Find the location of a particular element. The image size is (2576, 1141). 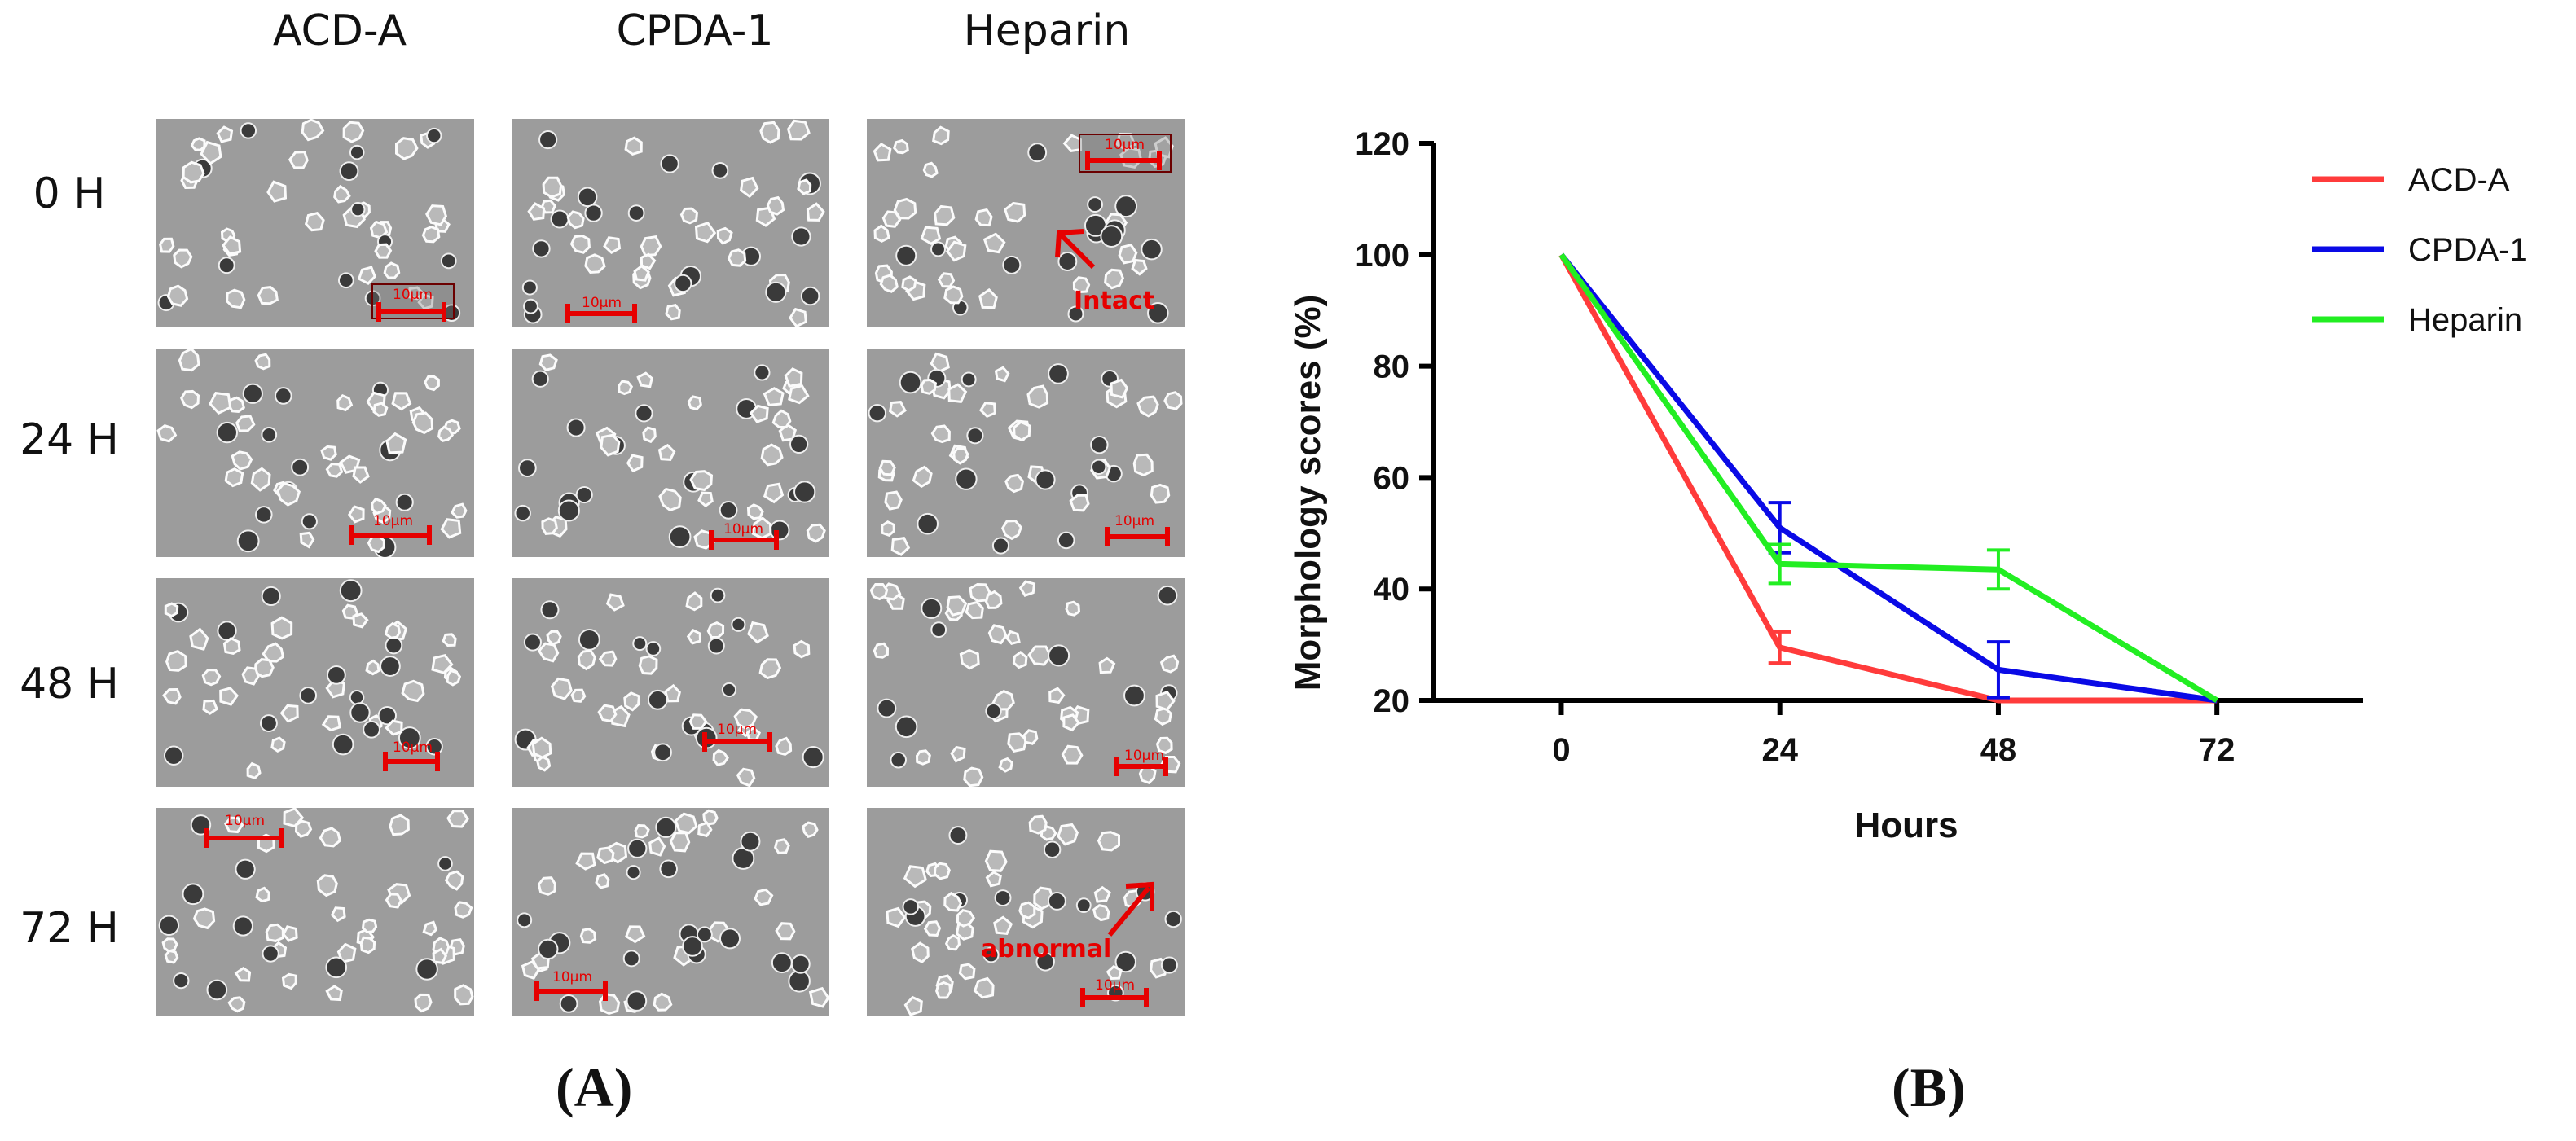

micrograph-heparin-0h is located at coordinates (1026, 223).